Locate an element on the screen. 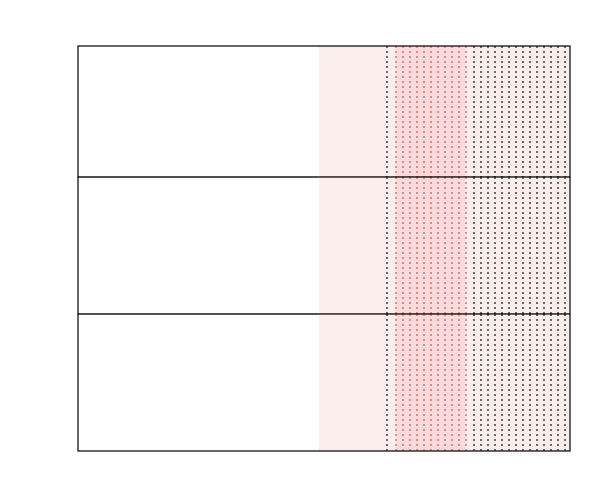  panel-bottom-shading is located at coordinates (444, 382).